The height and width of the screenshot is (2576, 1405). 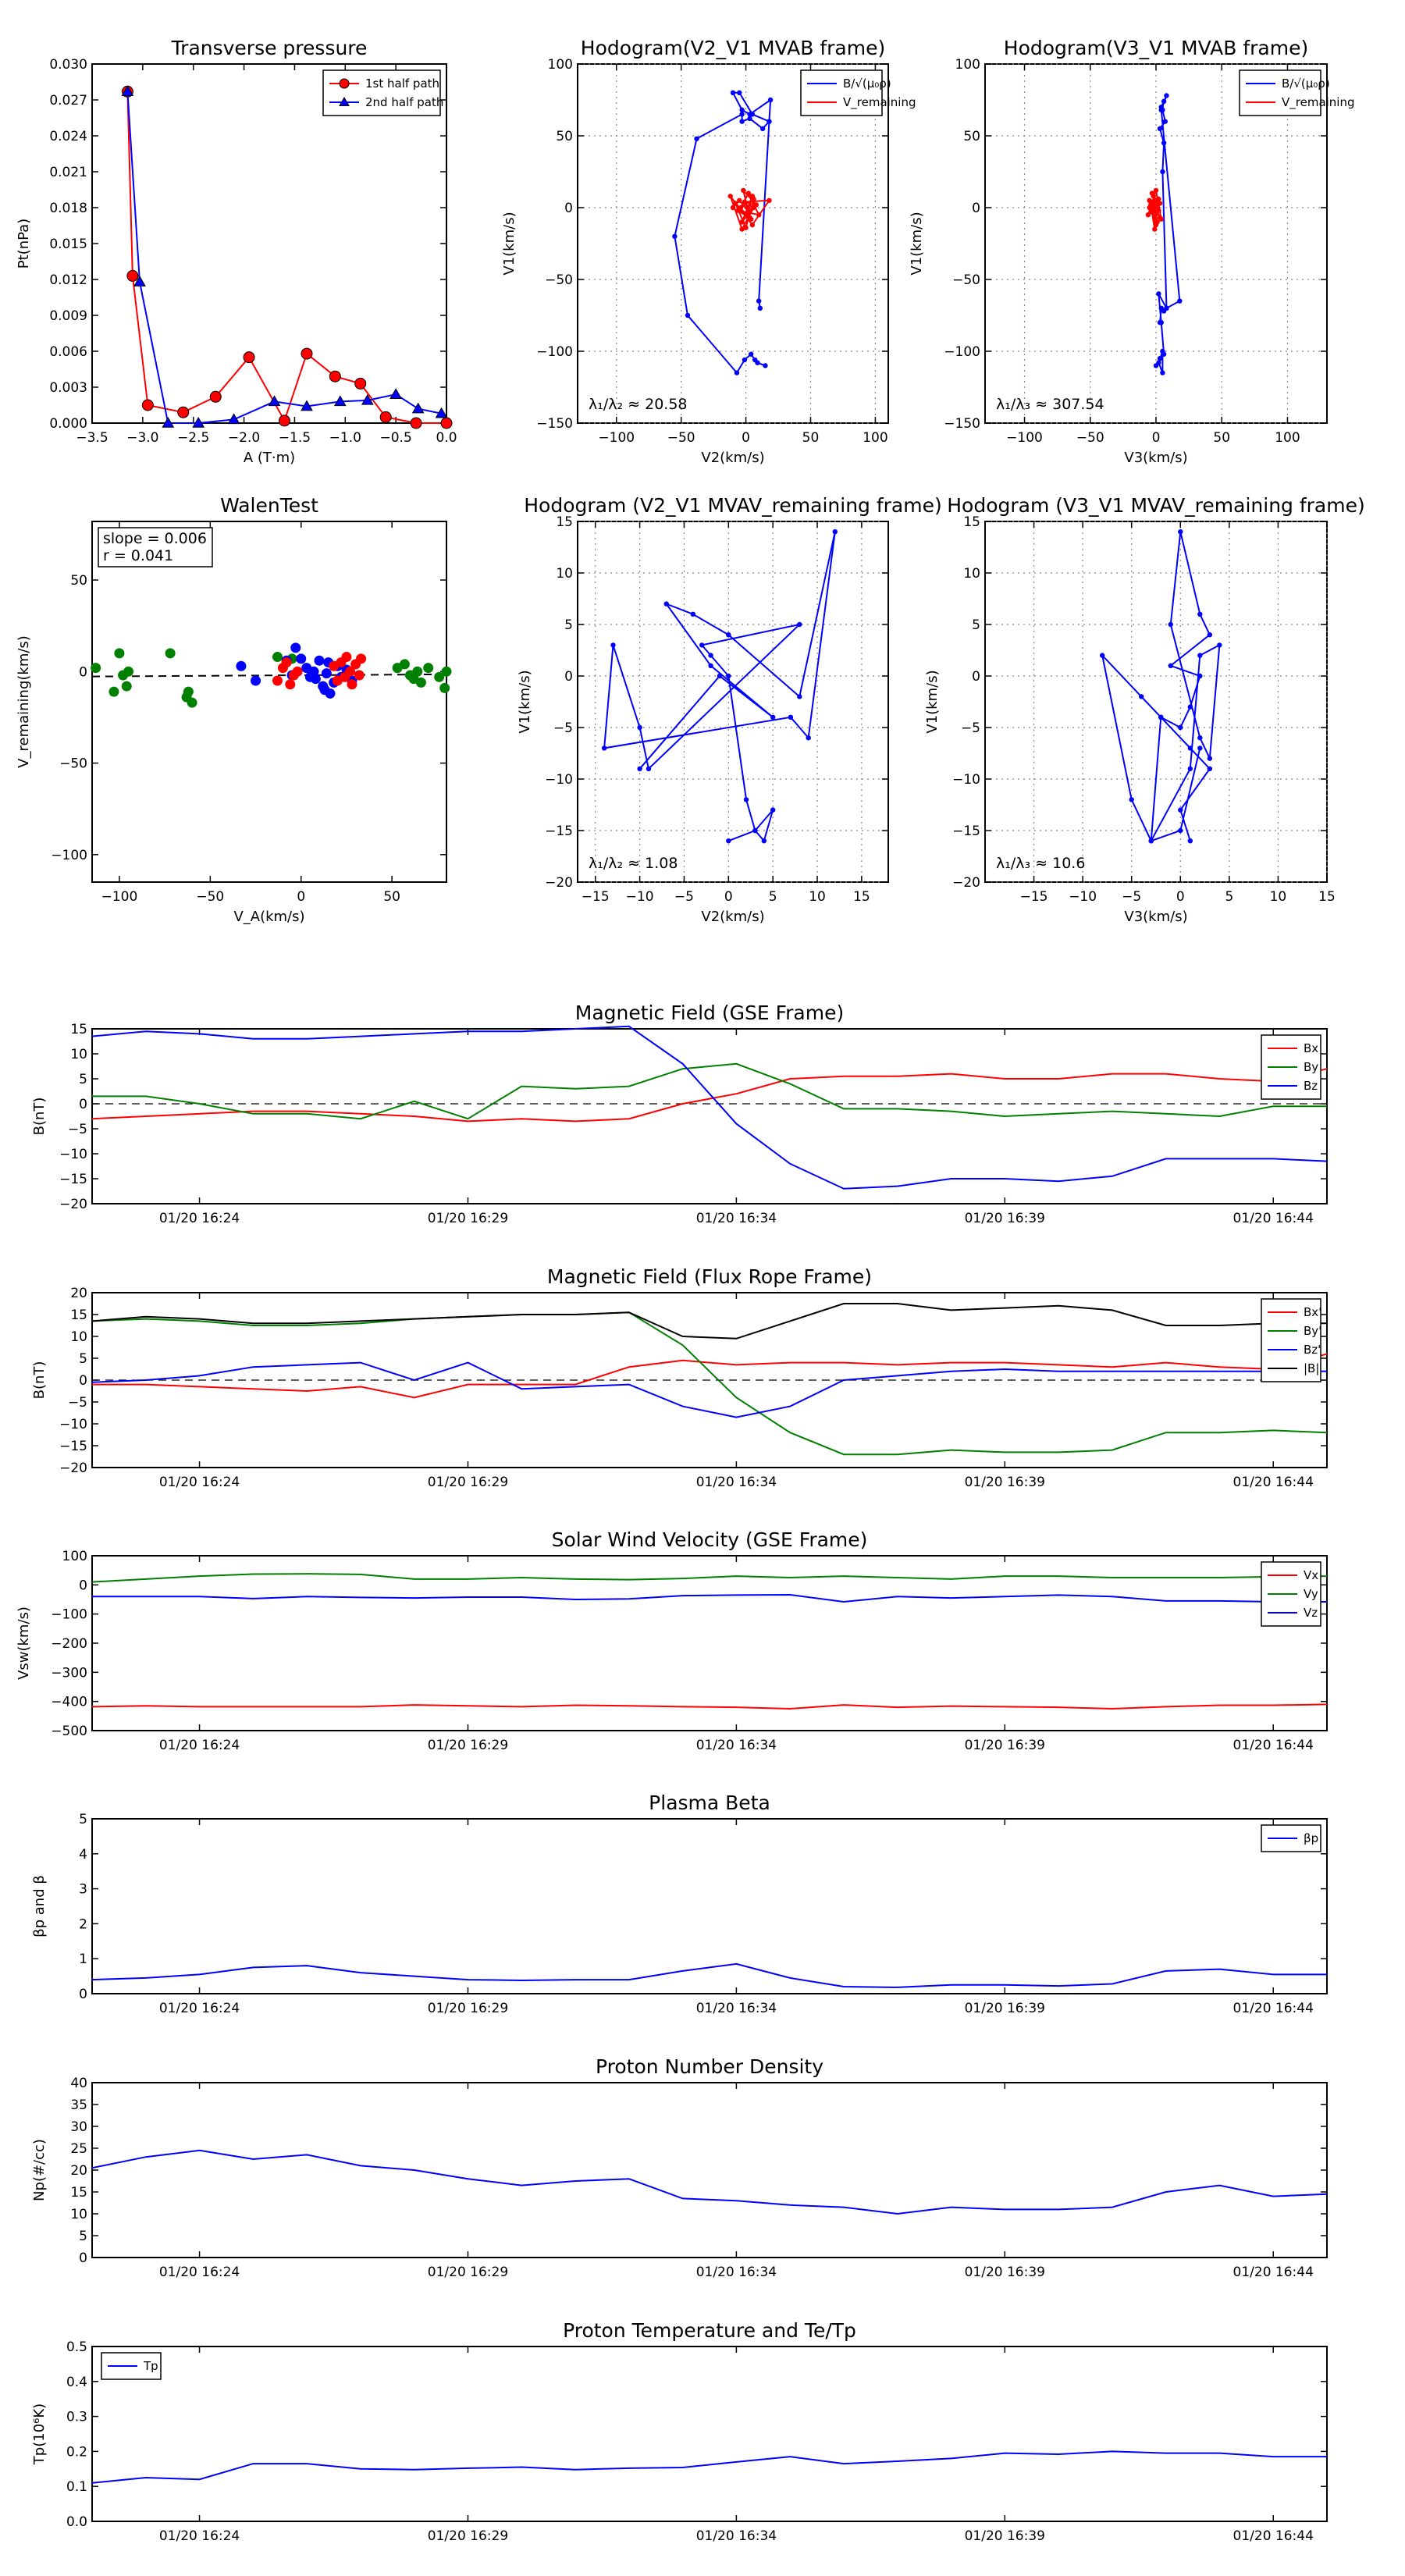 What do you see at coordinates (92, 438) in the screenshot?
I see `x-tick-label: −3.5` at bounding box center [92, 438].